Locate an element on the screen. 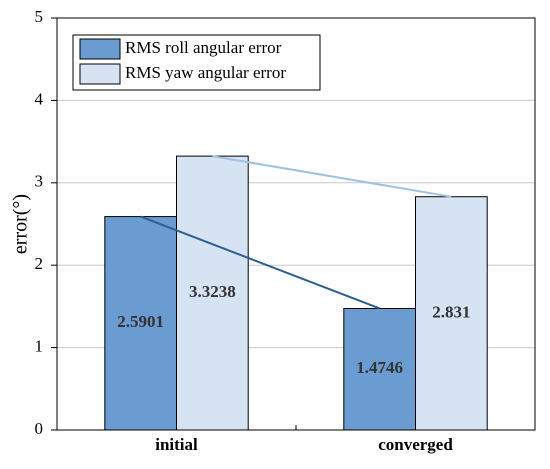  value-label: 2.5901 is located at coordinates (140, 321).